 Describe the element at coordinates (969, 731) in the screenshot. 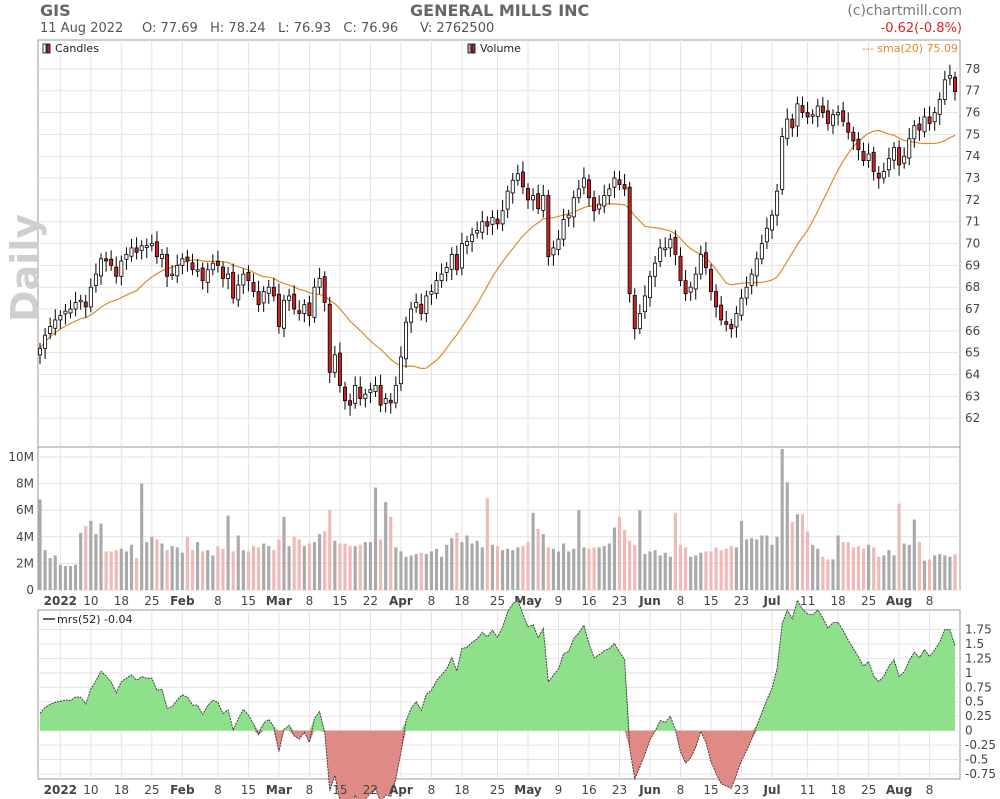

I see `mrs-tick-label: 0` at that location.